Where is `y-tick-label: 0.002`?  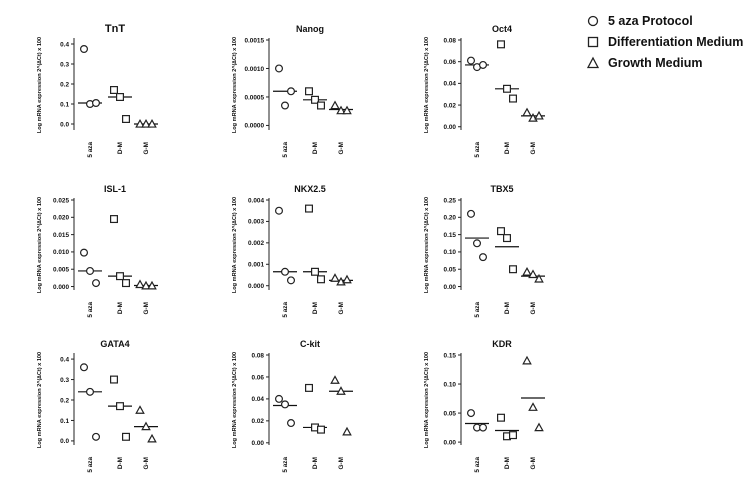 y-tick-label: 0.002 is located at coordinates (256, 243).